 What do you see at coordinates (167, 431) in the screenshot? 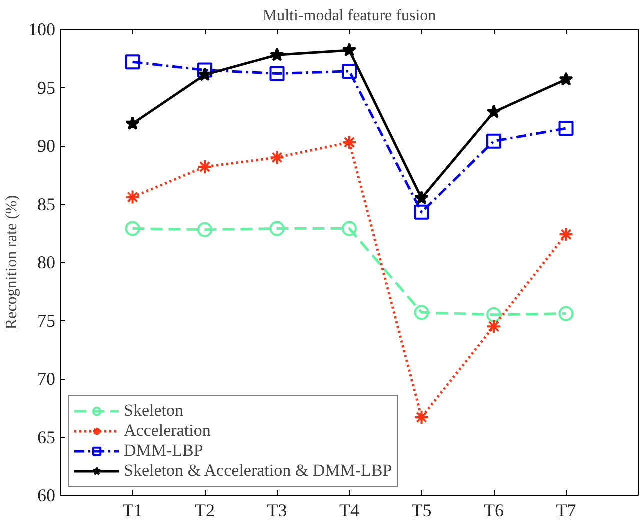
I see `legend-label: Acceleration` at bounding box center [167, 431].